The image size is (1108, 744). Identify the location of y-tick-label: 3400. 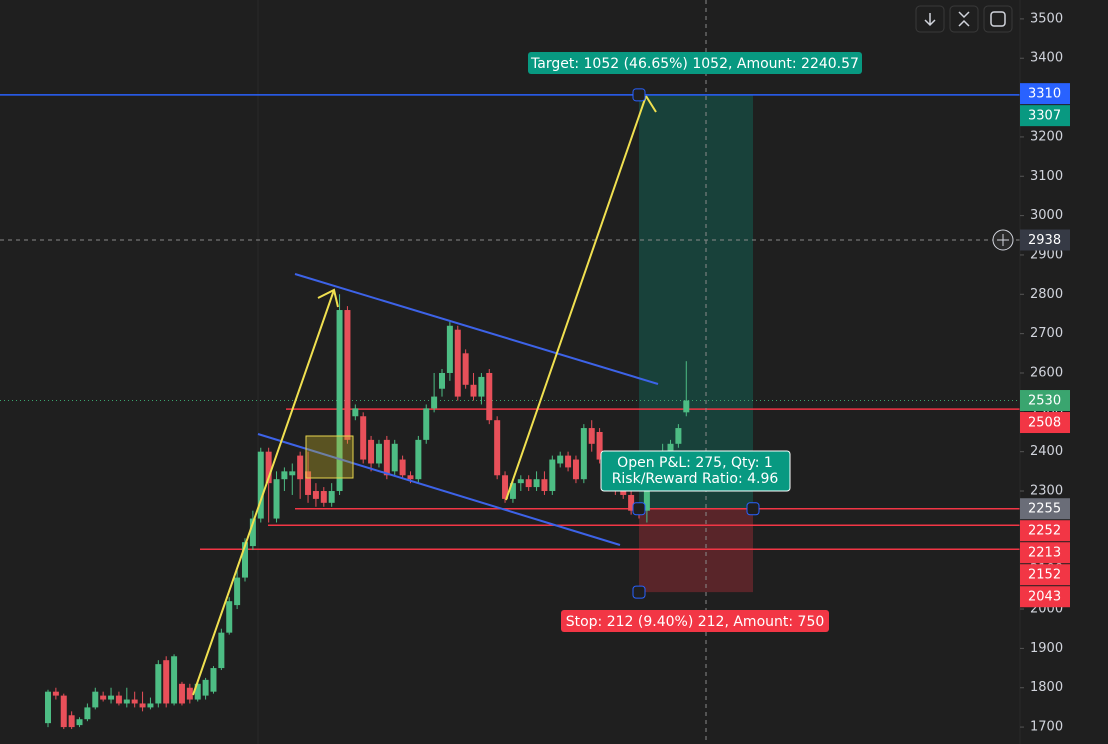
(1046, 58).